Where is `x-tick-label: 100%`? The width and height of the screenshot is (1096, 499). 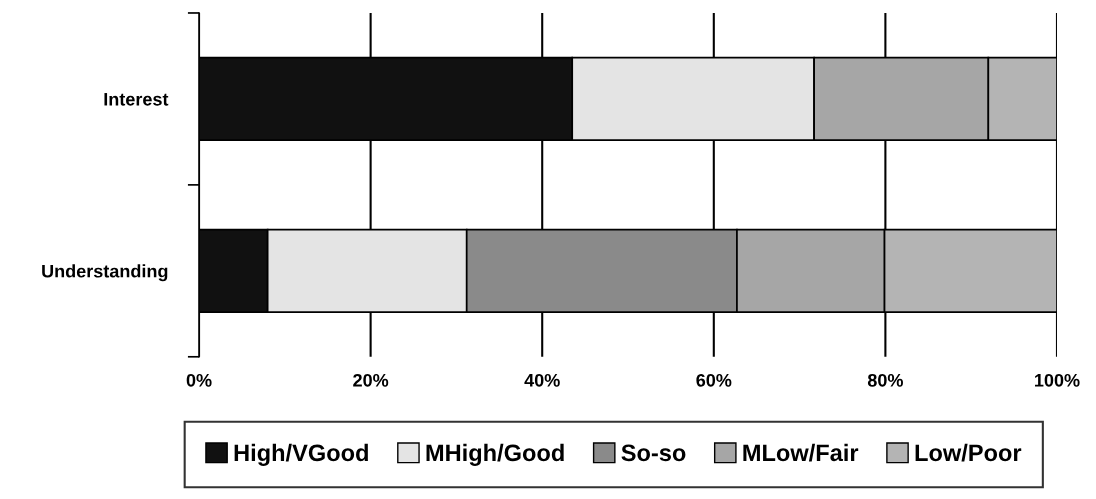 x-tick-label: 100% is located at coordinates (1057, 380).